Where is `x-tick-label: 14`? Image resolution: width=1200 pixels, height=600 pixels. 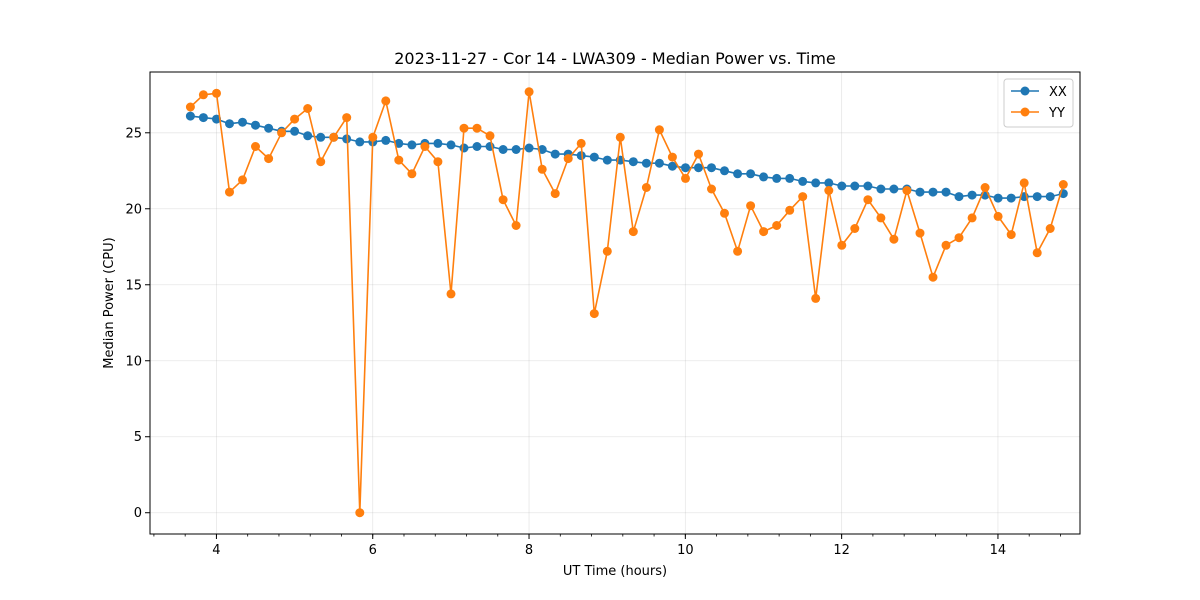 x-tick-label: 14 is located at coordinates (998, 550).